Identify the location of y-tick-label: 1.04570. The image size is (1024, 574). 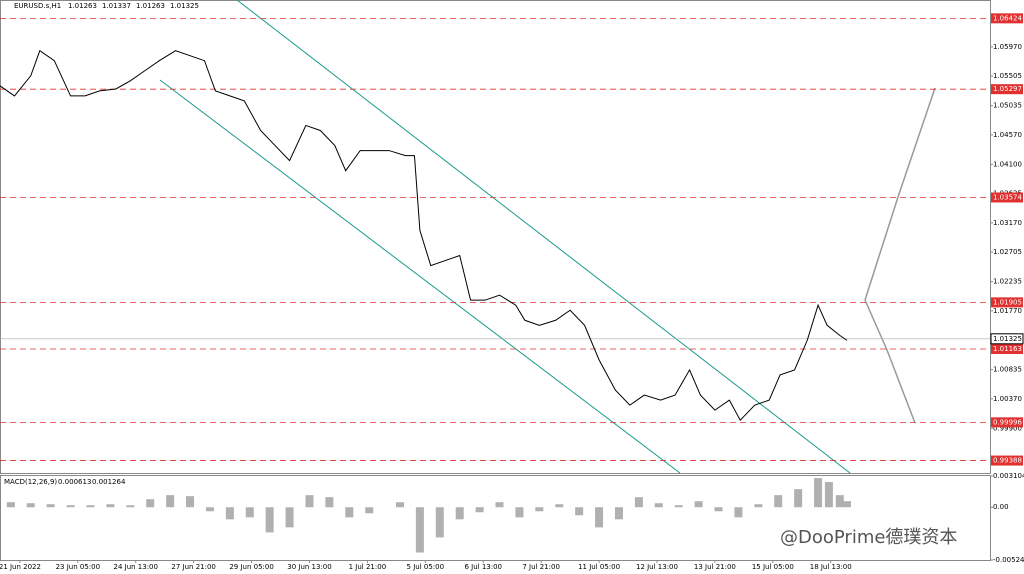
(1007, 135).